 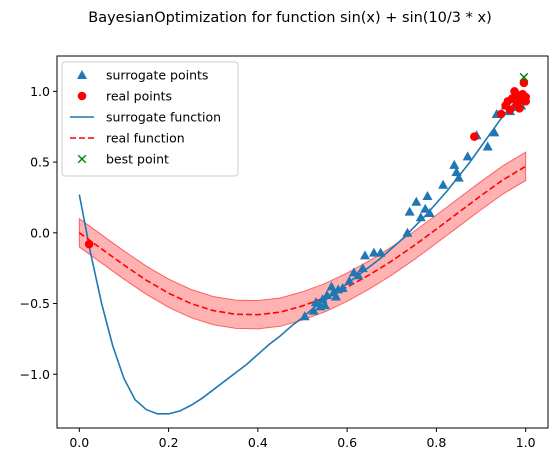 I want to click on y-tick-label: 0.0, so click(x=40, y=232).